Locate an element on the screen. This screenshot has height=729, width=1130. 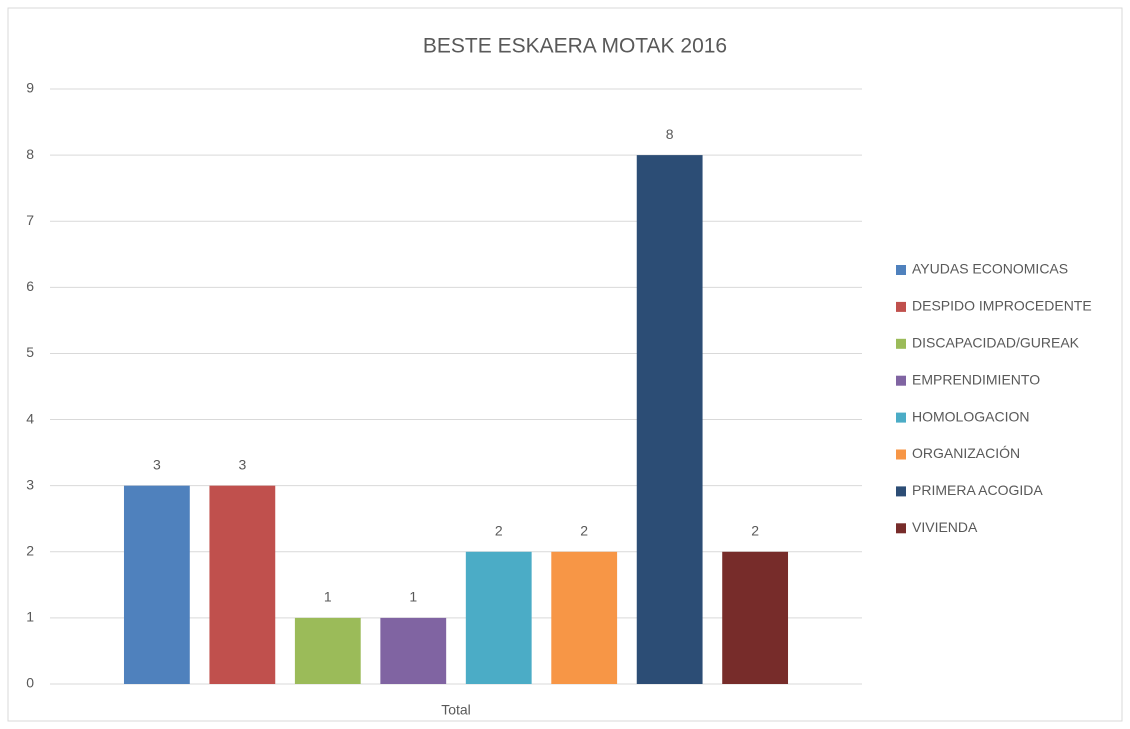
data-label: 8 is located at coordinates (670, 134).